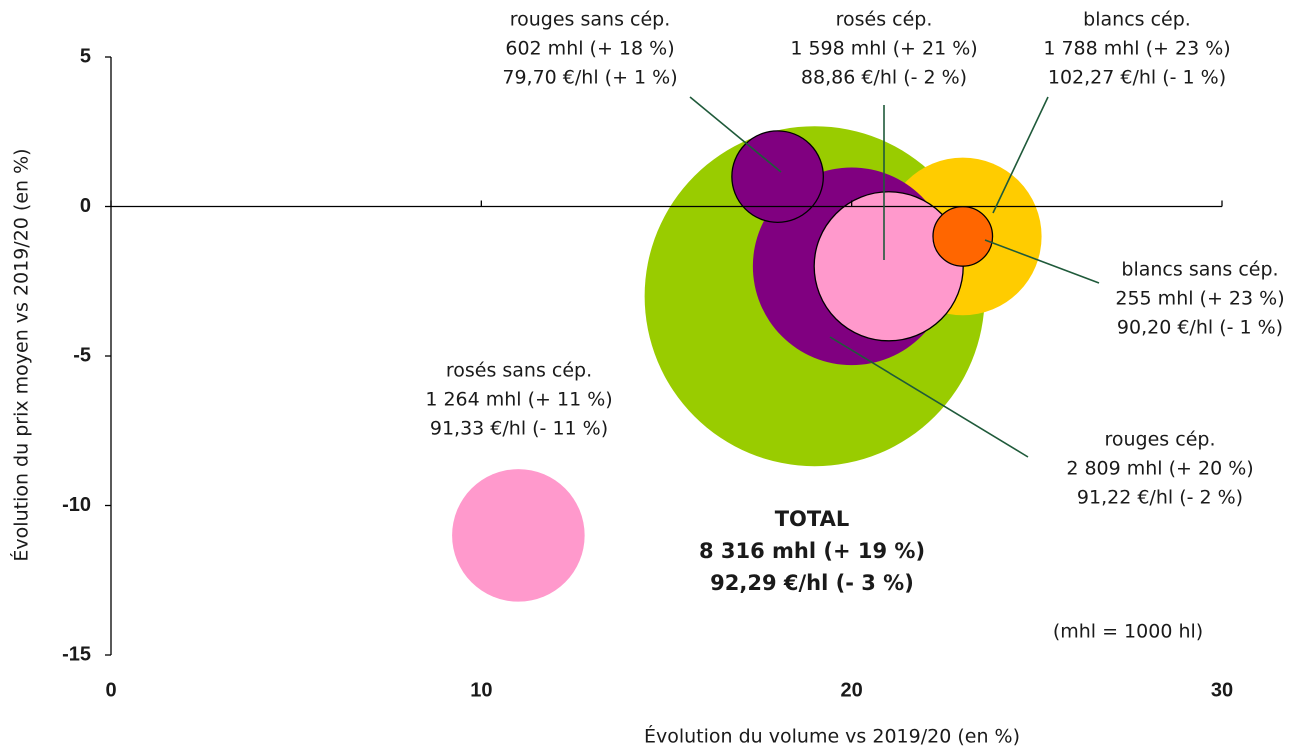 Image resolution: width=1299 pixels, height=749 pixels. What do you see at coordinates (76, 505) in the screenshot?
I see `y-tick-label: -10` at bounding box center [76, 505].